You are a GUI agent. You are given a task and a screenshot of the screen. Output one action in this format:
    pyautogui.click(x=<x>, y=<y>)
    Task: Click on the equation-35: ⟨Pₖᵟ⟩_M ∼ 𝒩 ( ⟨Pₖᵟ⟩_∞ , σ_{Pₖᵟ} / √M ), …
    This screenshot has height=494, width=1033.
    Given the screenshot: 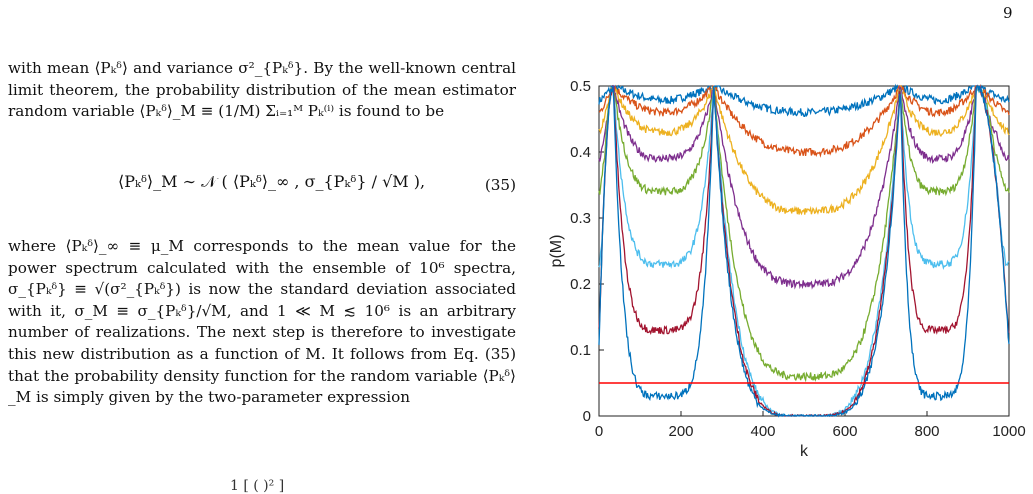 What is the action you would take?
    pyautogui.click(x=262, y=187)
    